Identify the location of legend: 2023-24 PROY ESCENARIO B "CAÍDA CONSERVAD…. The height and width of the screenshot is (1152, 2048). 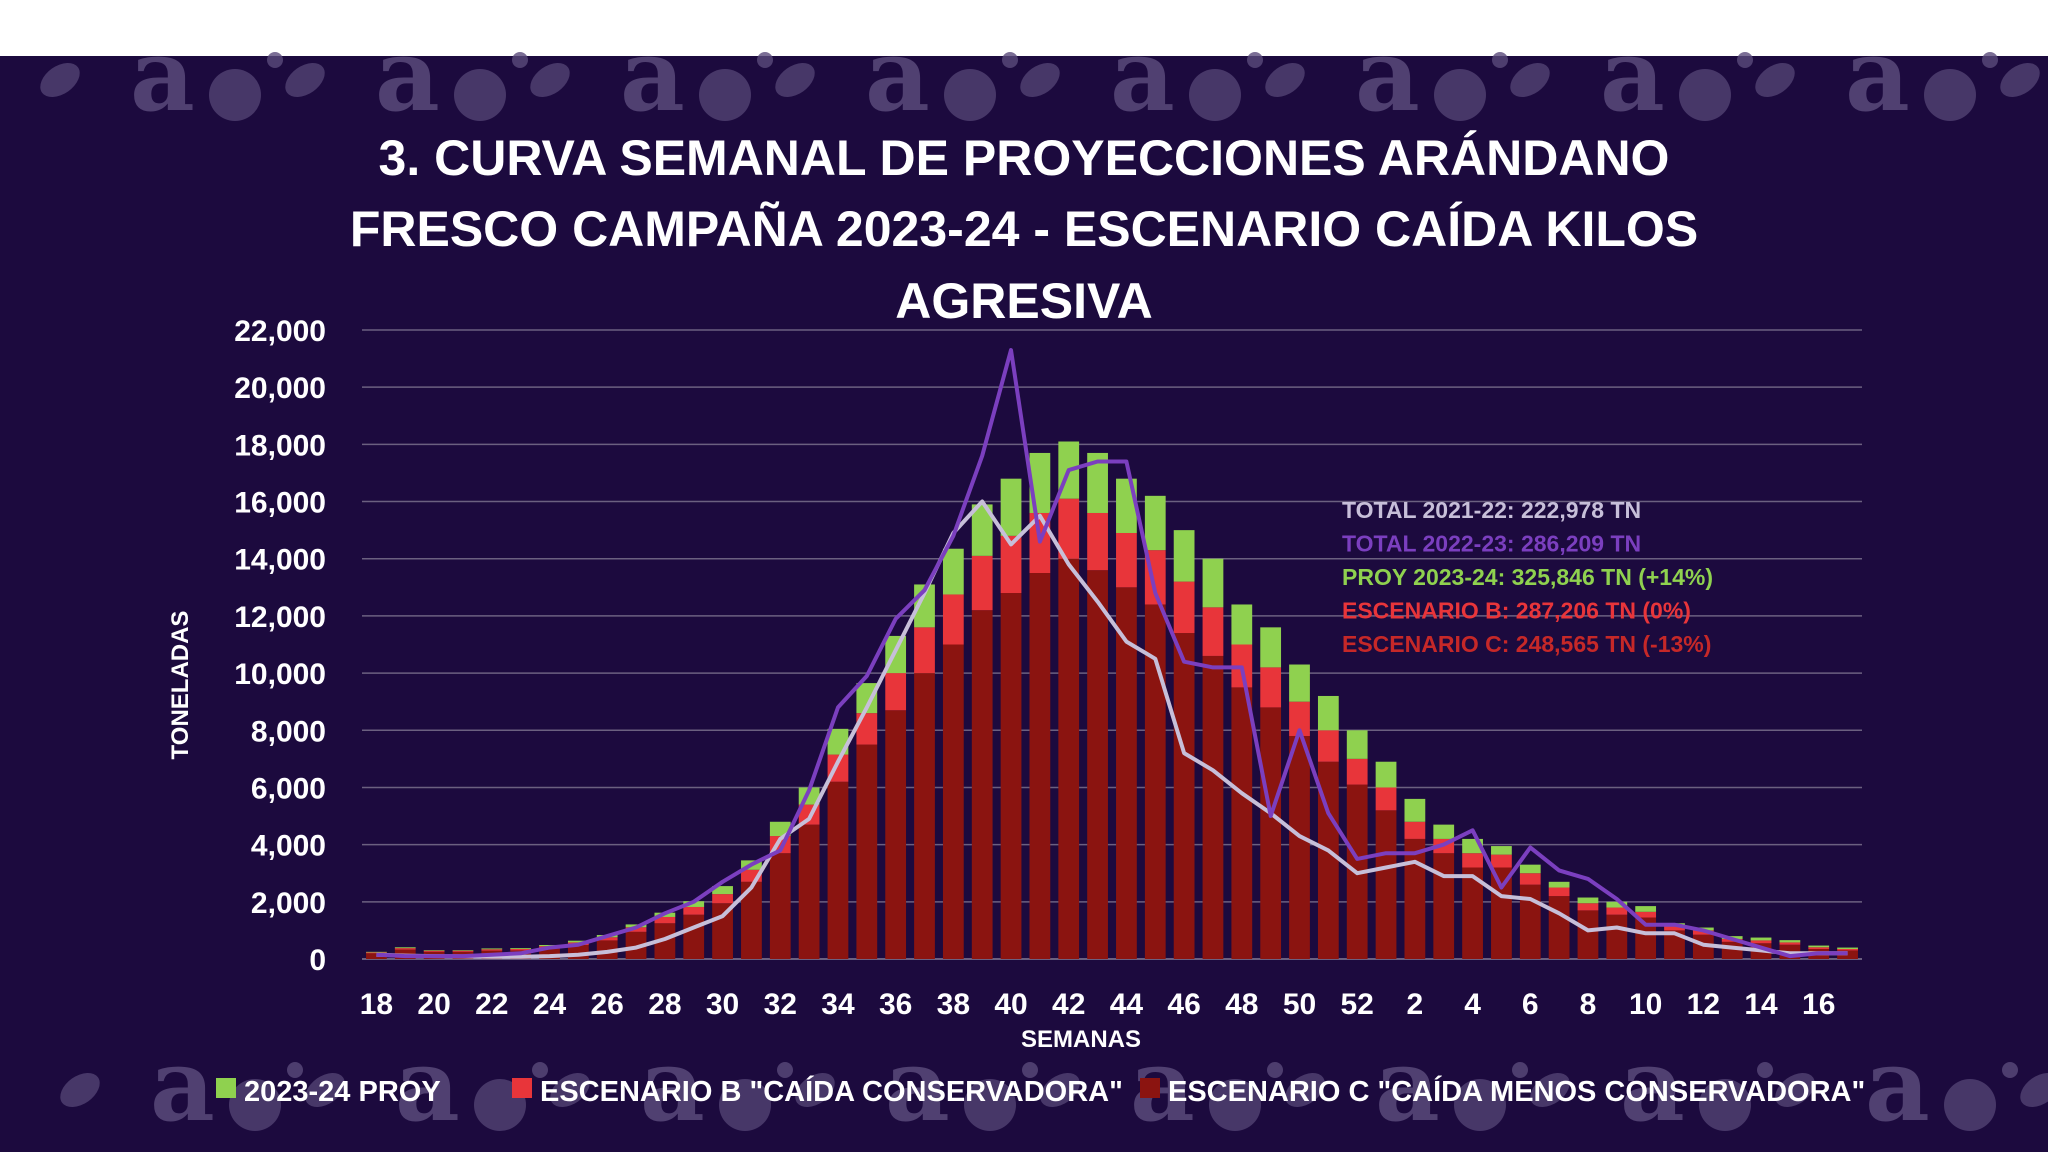
(1040, 1091).